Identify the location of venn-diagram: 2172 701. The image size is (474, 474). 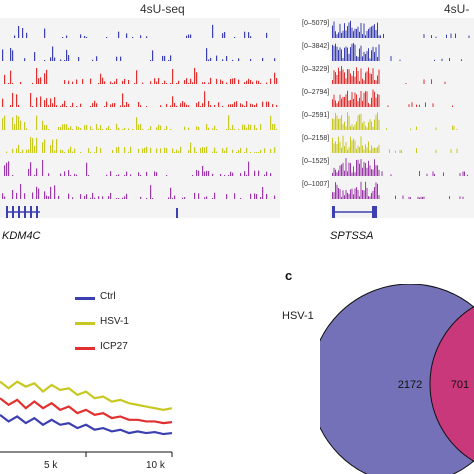
(397, 379).